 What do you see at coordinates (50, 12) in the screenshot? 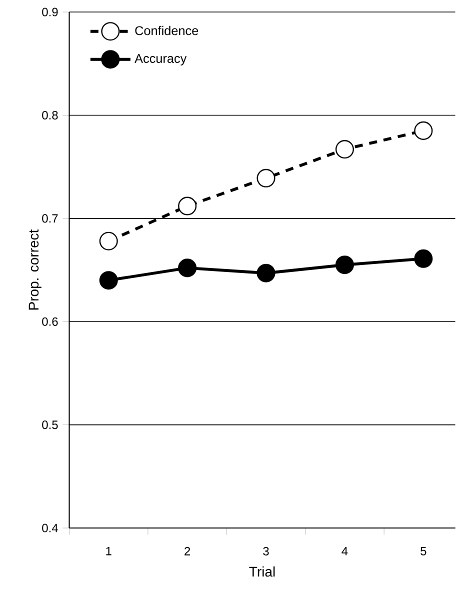
I see `y-tick-label: 0.9` at bounding box center [50, 12].